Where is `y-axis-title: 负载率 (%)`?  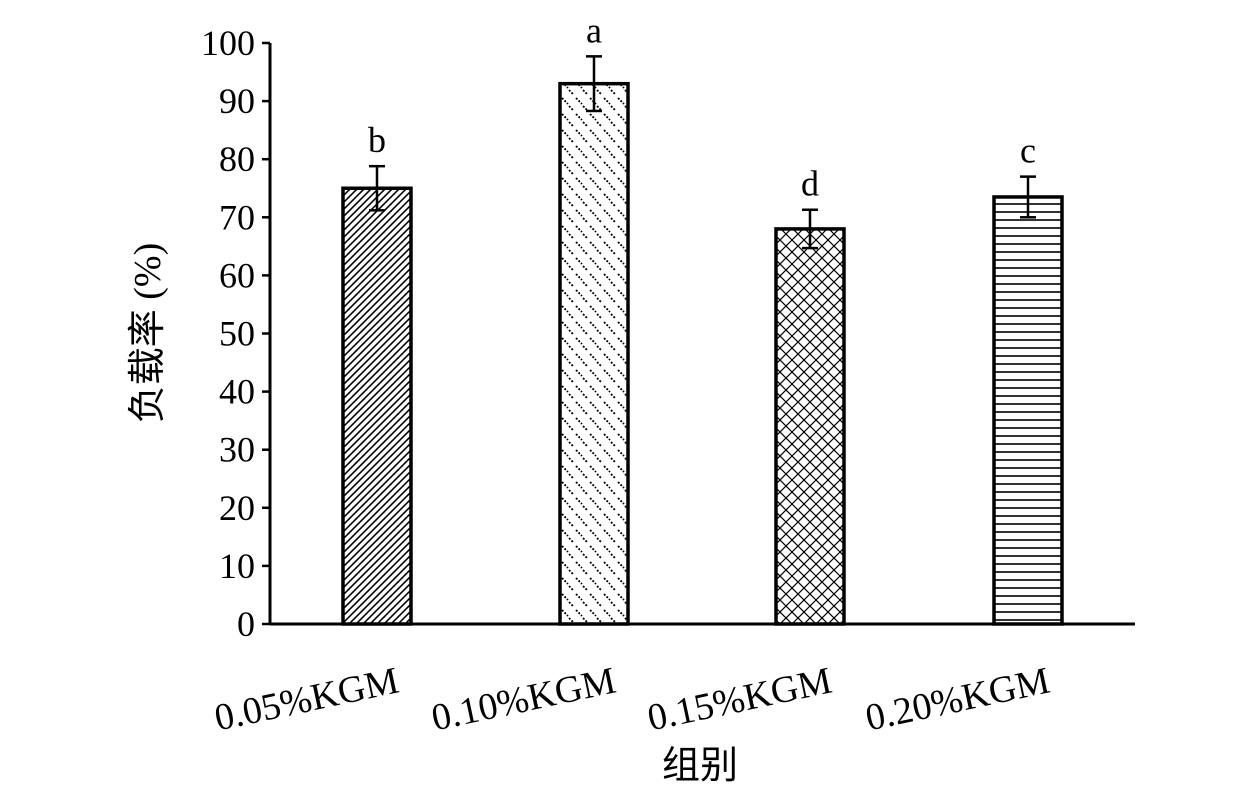
y-axis-title: 负载率 (%) is located at coordinates (148, 333).